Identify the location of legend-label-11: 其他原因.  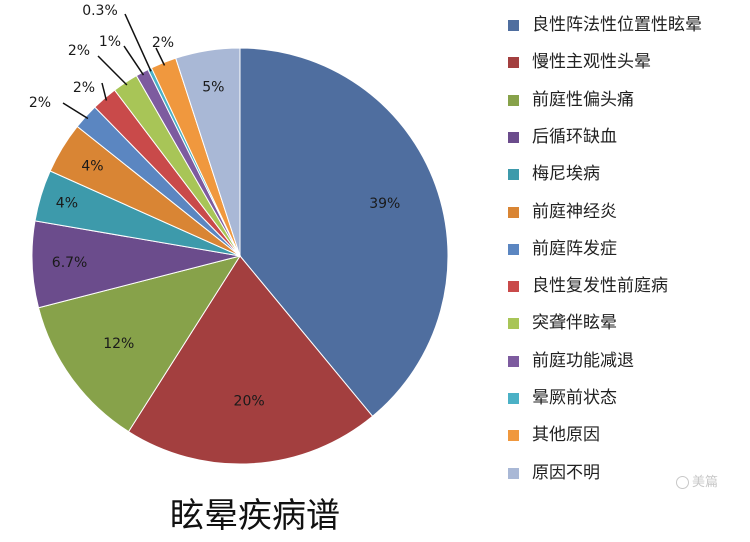
(566, 435).